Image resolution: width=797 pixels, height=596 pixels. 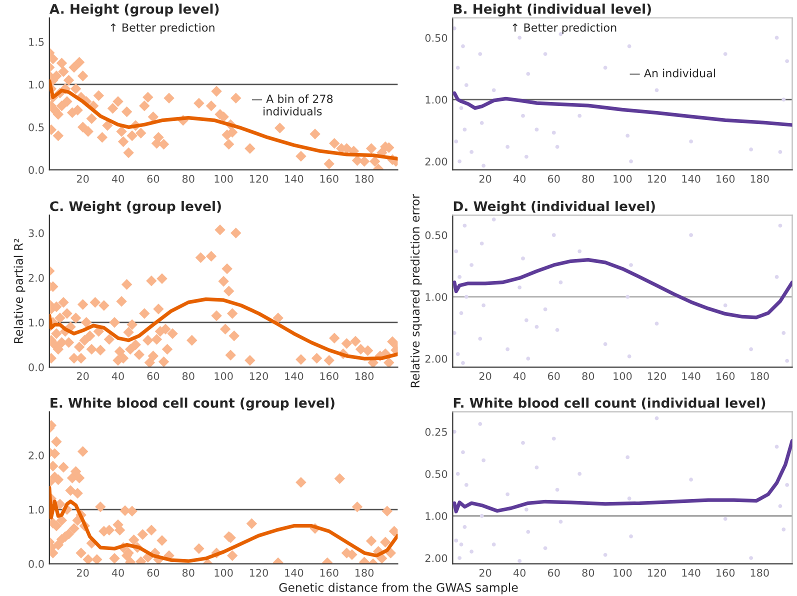 What do you see at coordinates (36, 510) in the screenshot?
I see `y-tick-label: 1.0` at bounding box center [36, 510].